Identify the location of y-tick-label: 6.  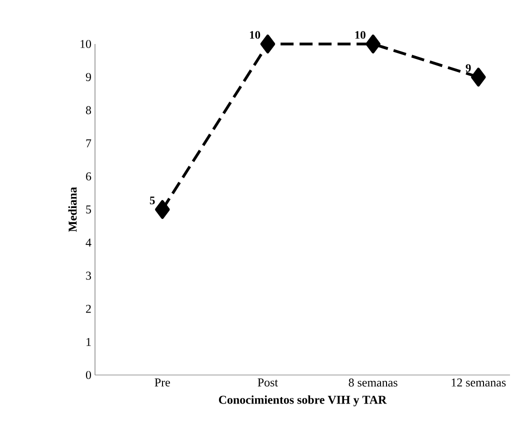
(89, 176).